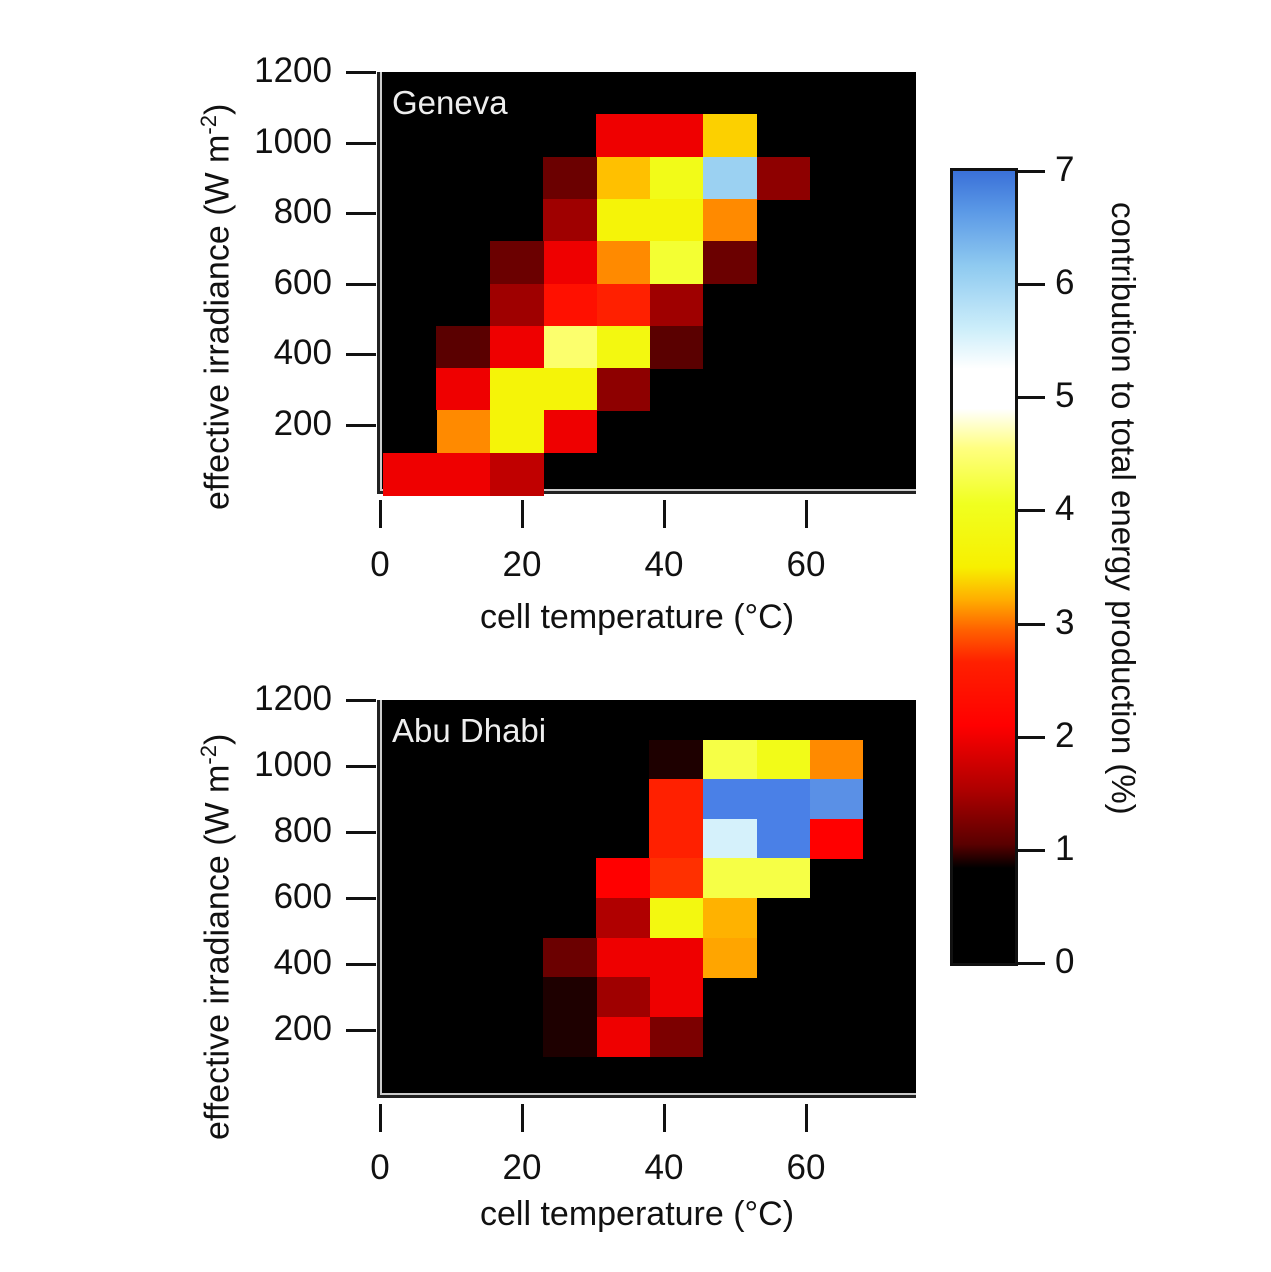 This screenshot has height=1272, width=1271. What do you see at coordinates (1065, 961) in the screenshot?
I see `colorbar-tick-label: 0` at bounding box center [1065, 961].